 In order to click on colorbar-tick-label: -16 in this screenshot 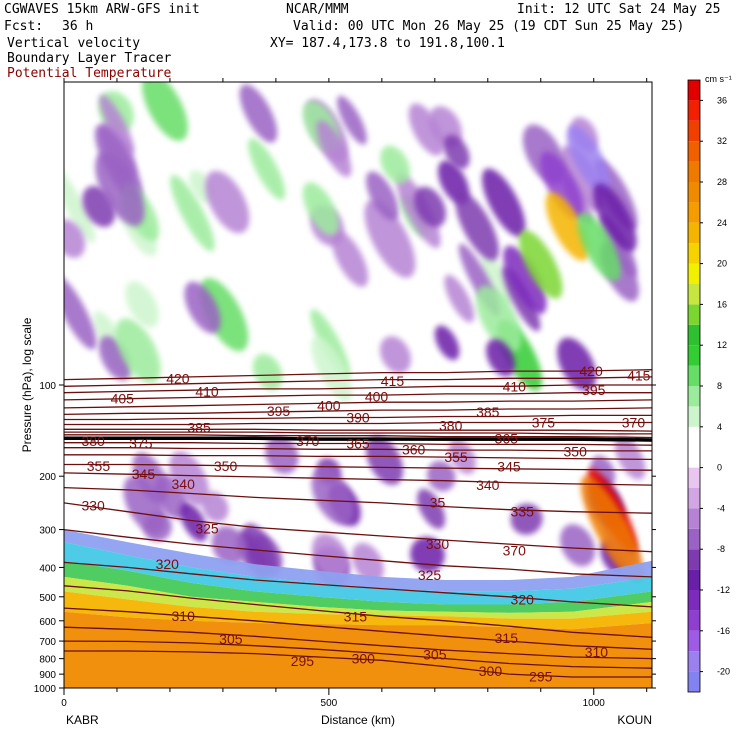, I will do `click(723, 631)`.